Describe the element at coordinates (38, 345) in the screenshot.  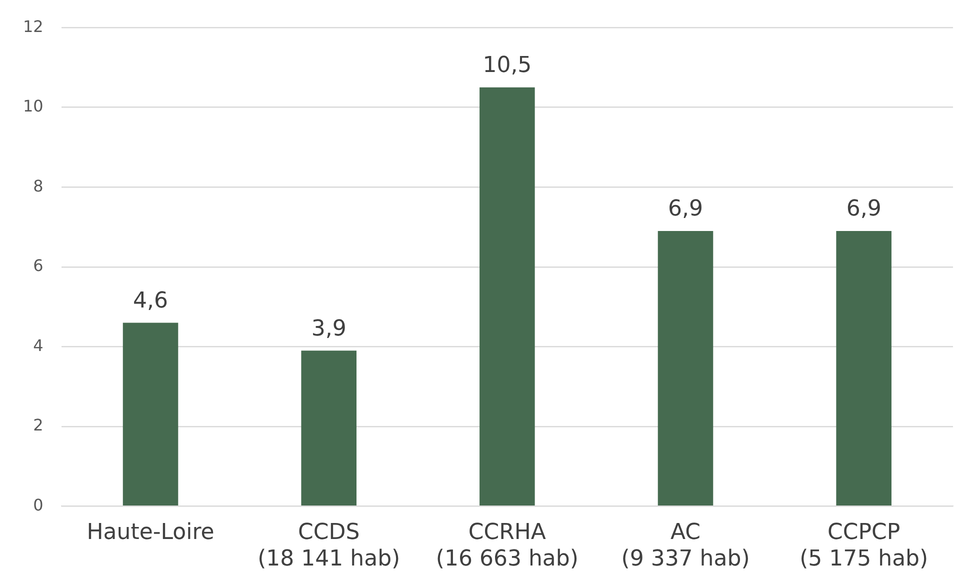
I see `y-tick-label: 4` at that location.